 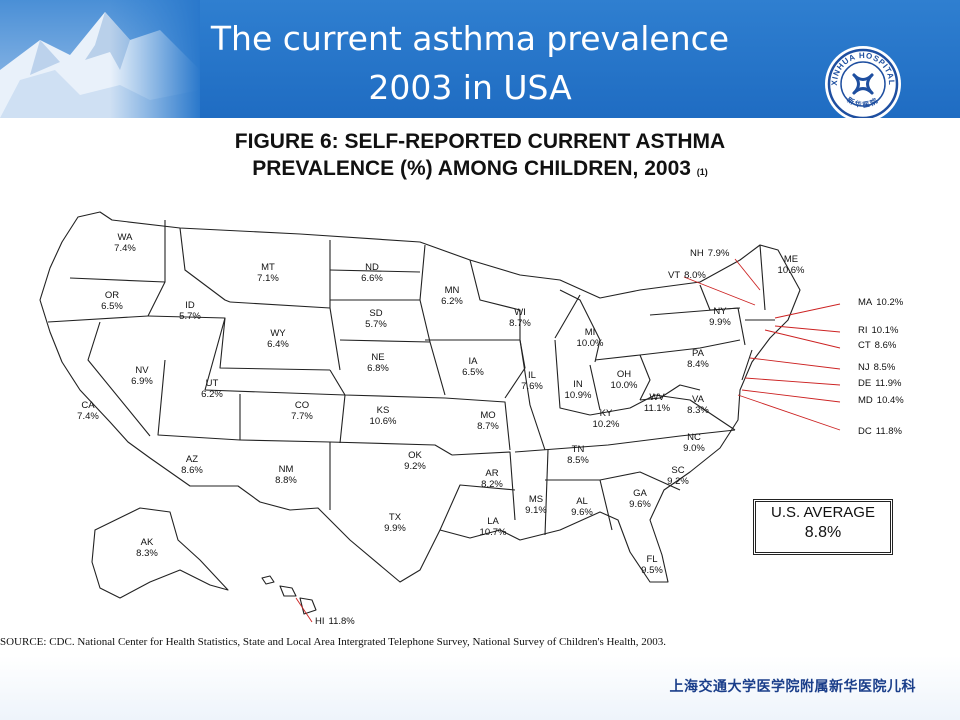 I want to click on state-abbr: NY, so click(x=720, y=311).